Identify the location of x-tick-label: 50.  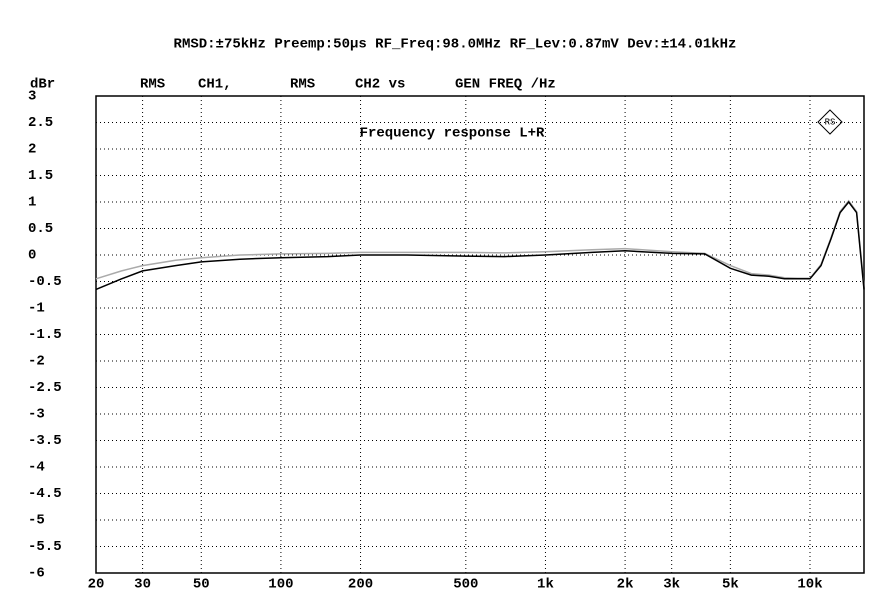
(201, 585).